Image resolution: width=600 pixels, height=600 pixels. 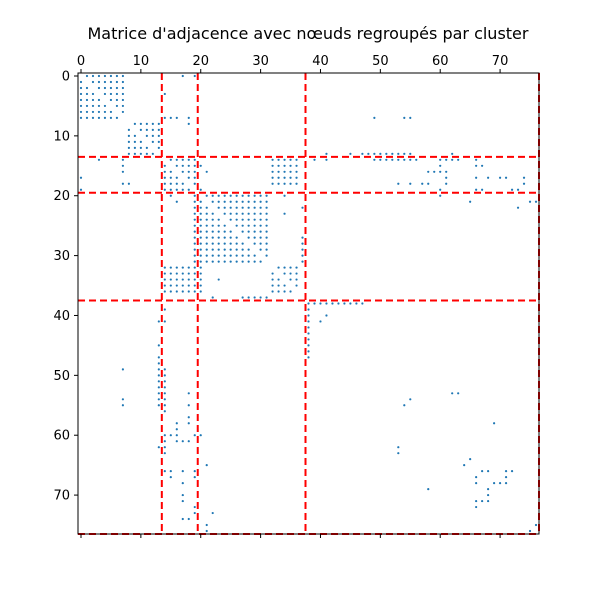 I want to click on y-tick-label: 0, so click(x=66, y=76).